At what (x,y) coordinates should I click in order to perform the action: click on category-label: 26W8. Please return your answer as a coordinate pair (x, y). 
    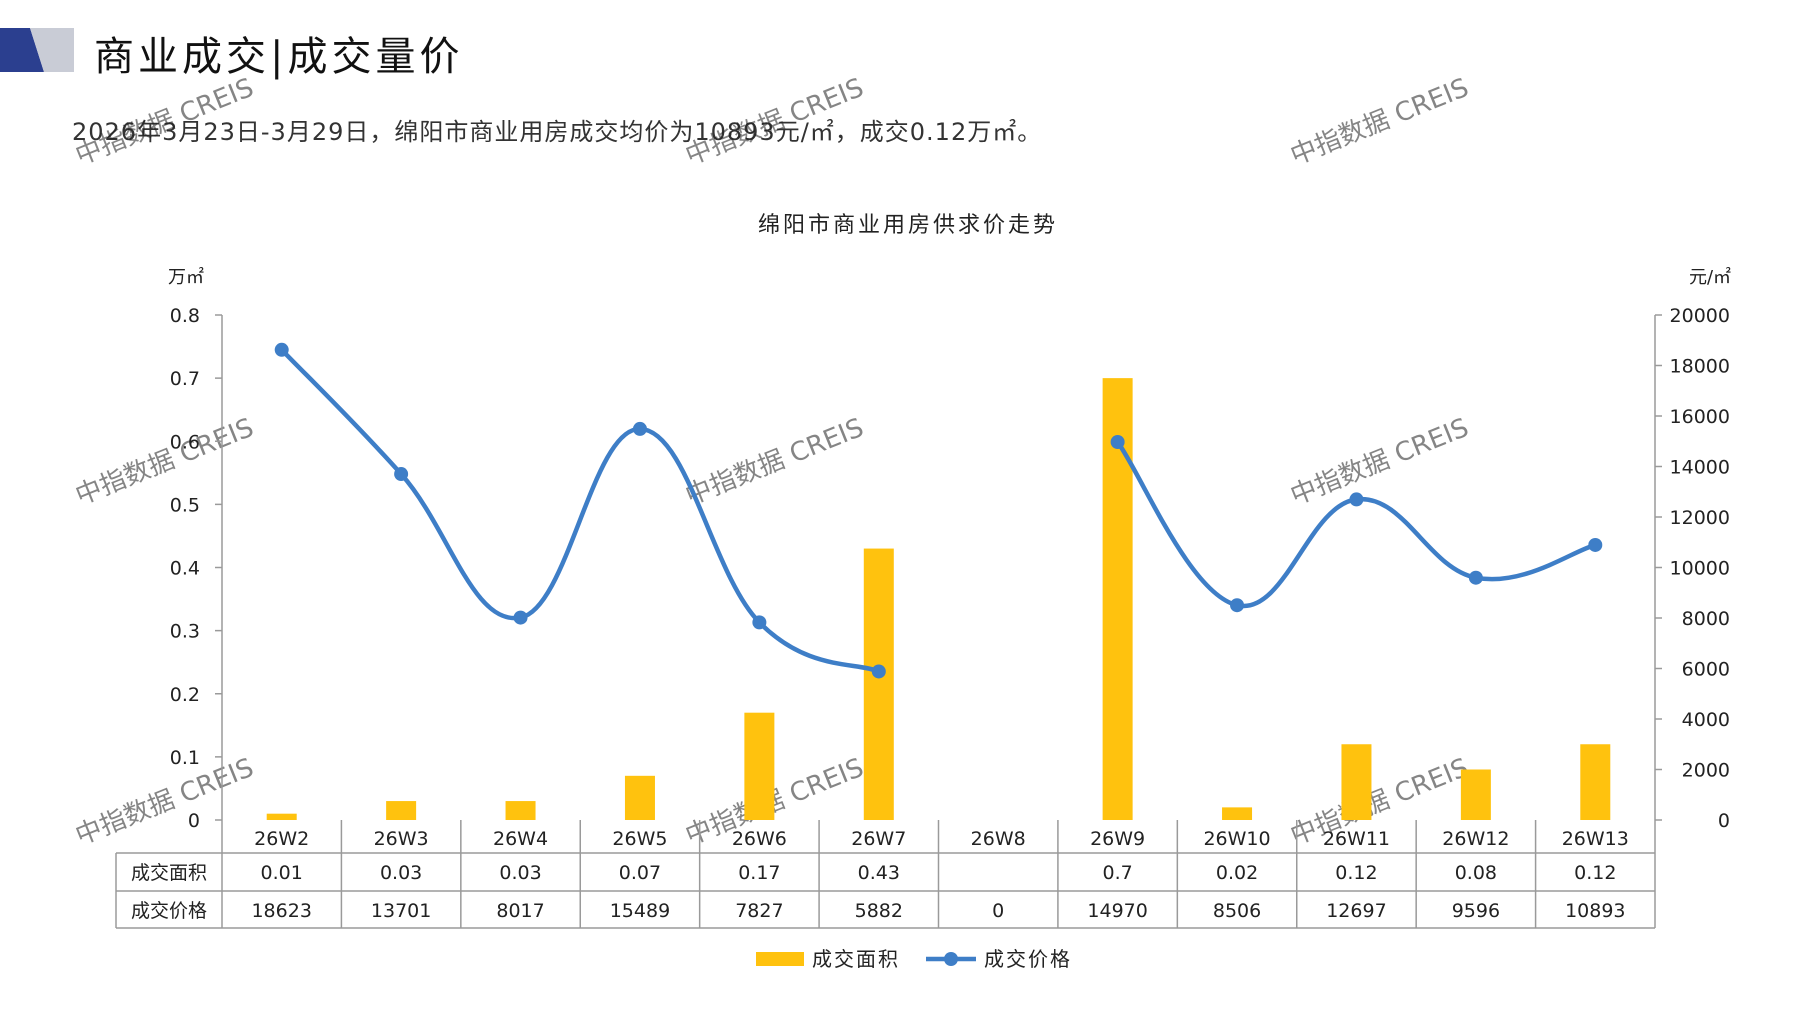
    Looking at the image, I should click on (998, 839).